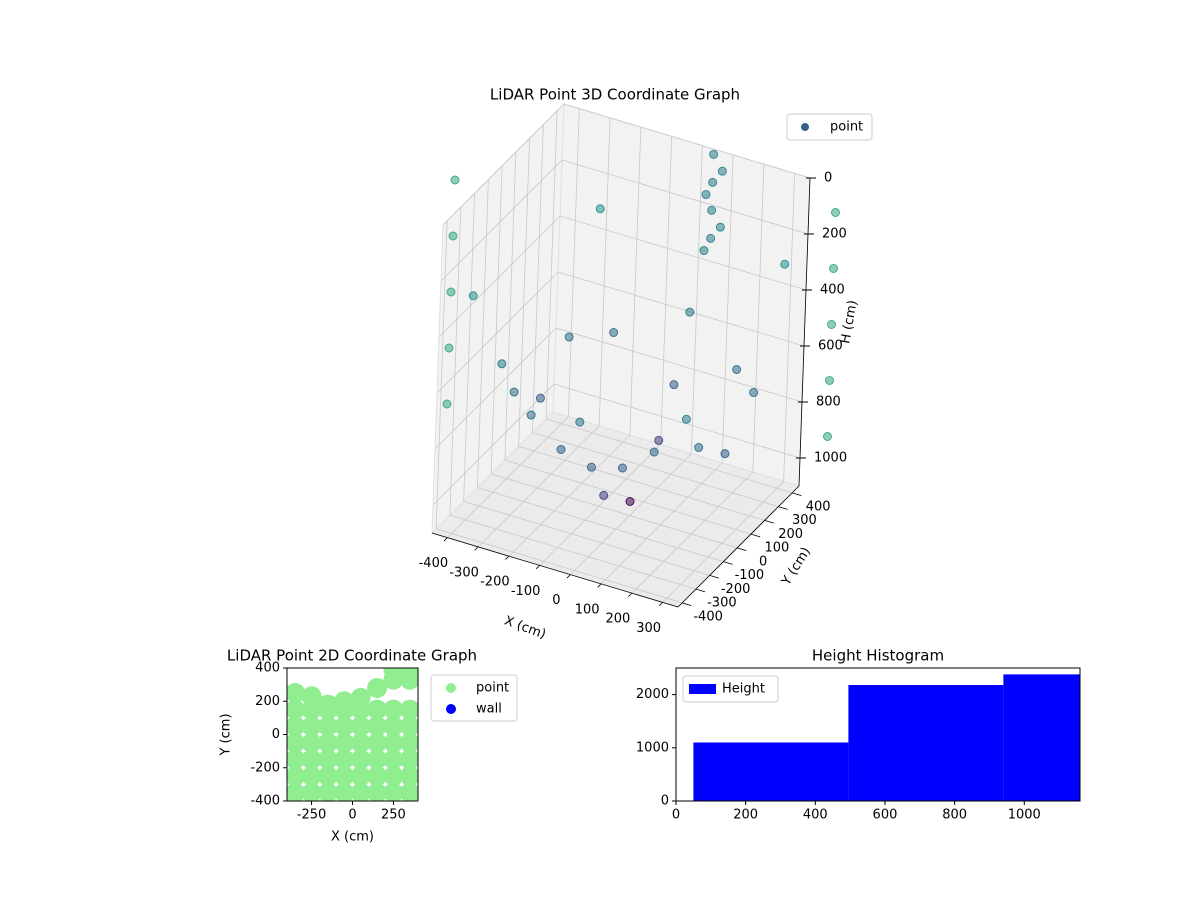 This screenshot has height=900, width=1200. What do you see at coordinates (312, 815) in the screenshot?
I see `x-tick-label: -250` at bounding box center [312, 815].